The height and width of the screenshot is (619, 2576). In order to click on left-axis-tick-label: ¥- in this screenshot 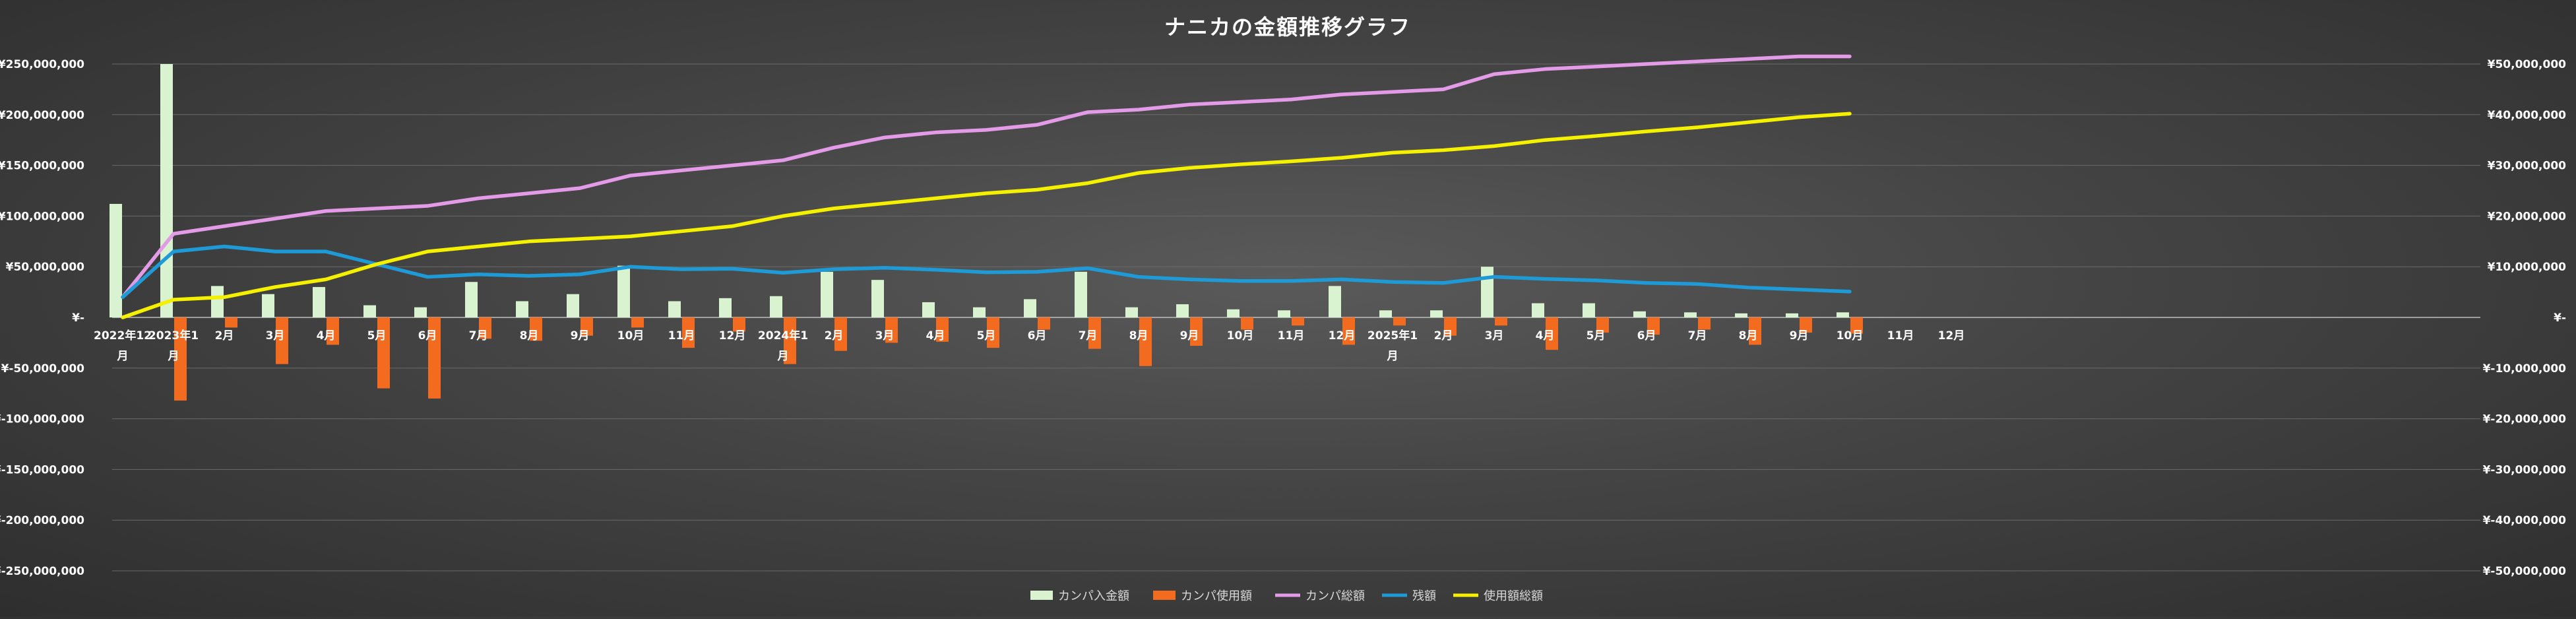, I will do `click(78, 318)`.